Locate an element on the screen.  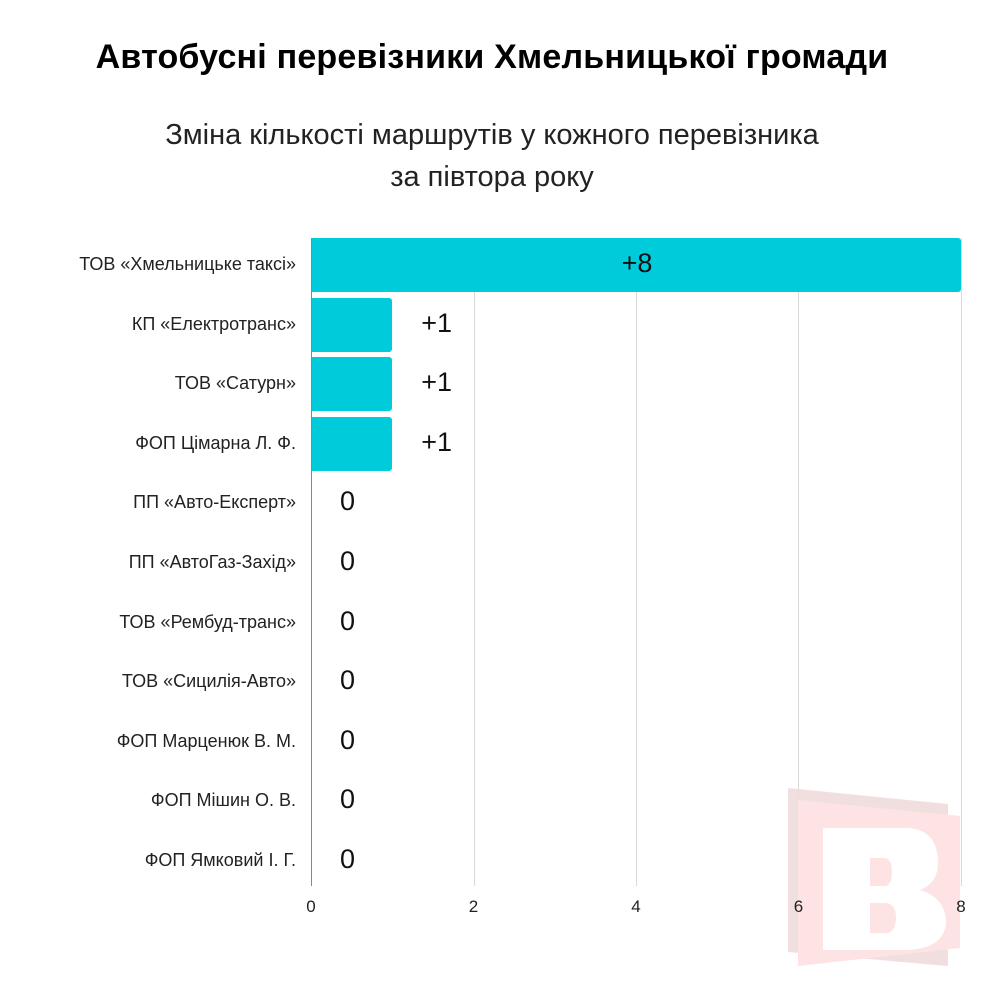
data-label: +8 is located at coordinates (637, 263).